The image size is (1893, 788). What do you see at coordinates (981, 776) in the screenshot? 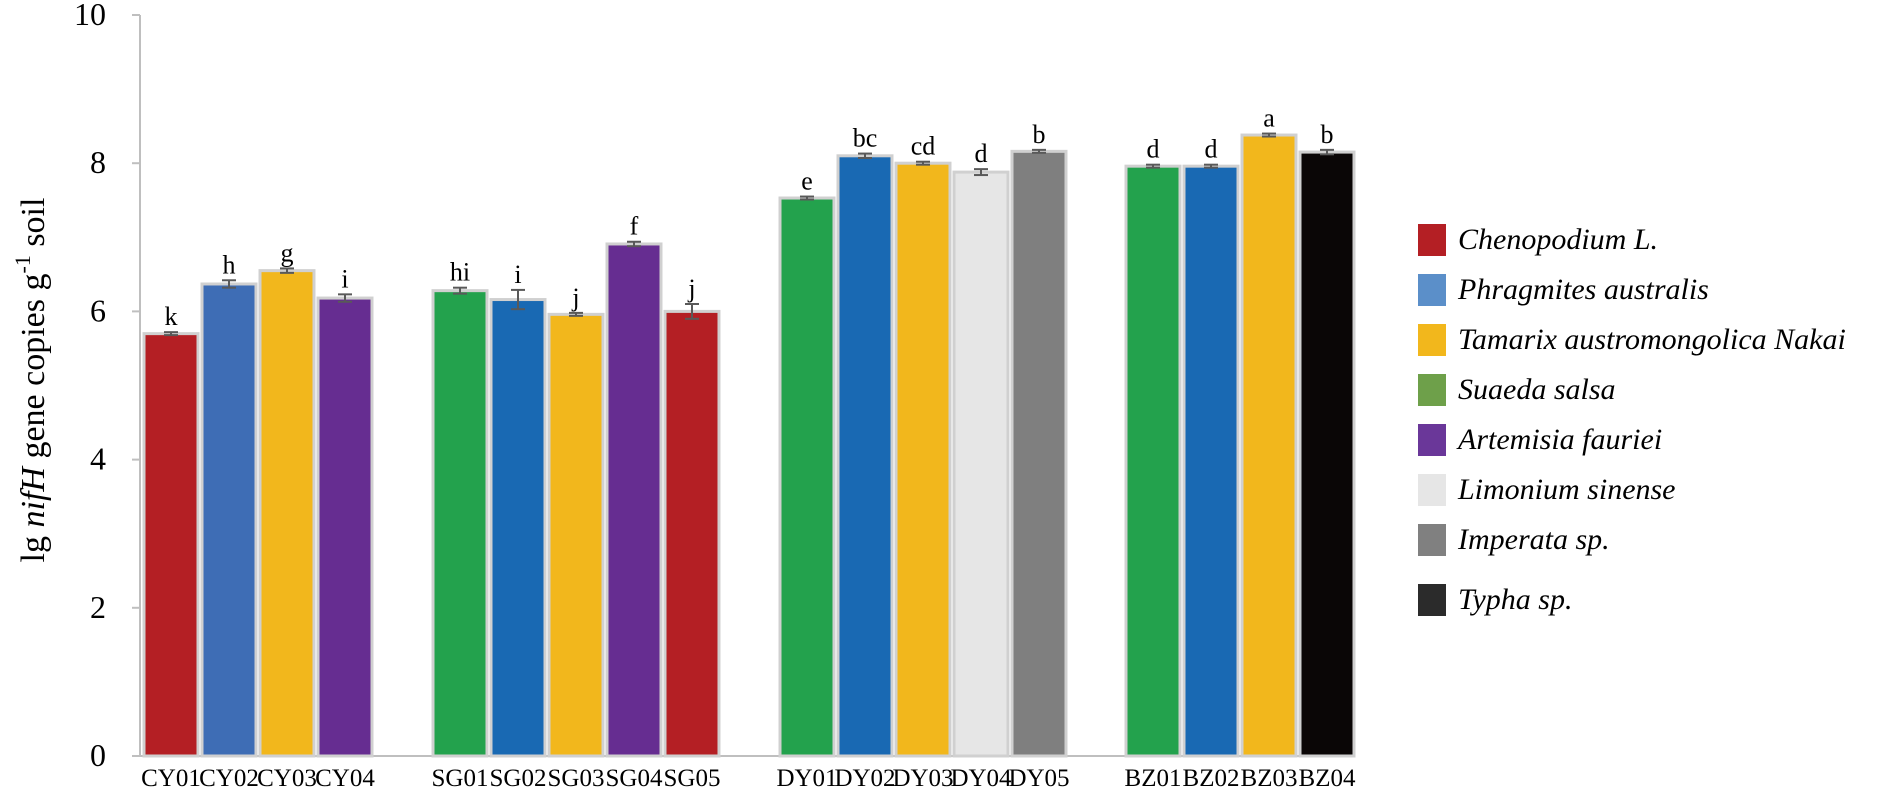
I see `x-tick-label: DY04` at bounding box center [981, 776].